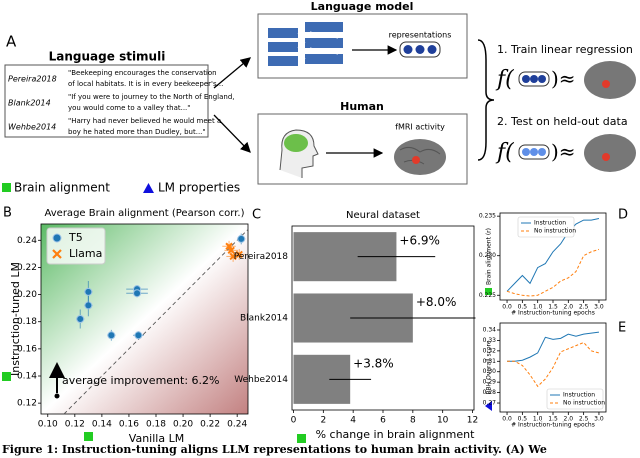 The image size is (640, 458). I want to click on identity-line, so click(156, 322).